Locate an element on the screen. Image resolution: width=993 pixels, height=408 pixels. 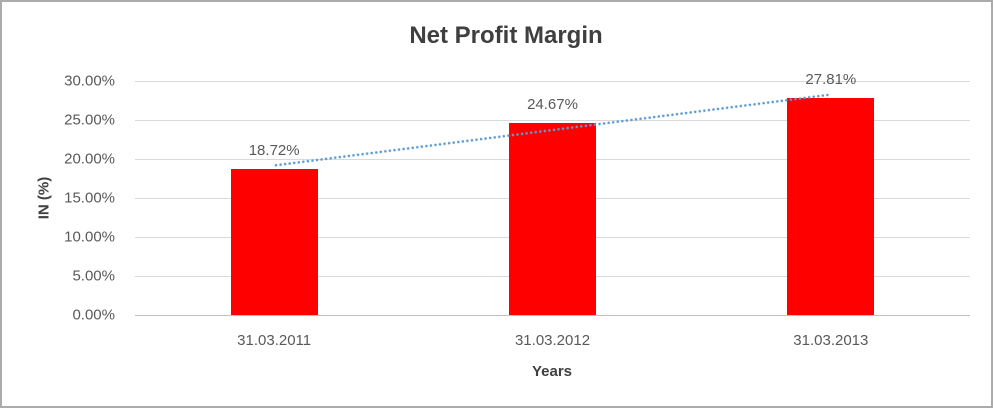
x-axis-line is located at coordinates (552, 315).